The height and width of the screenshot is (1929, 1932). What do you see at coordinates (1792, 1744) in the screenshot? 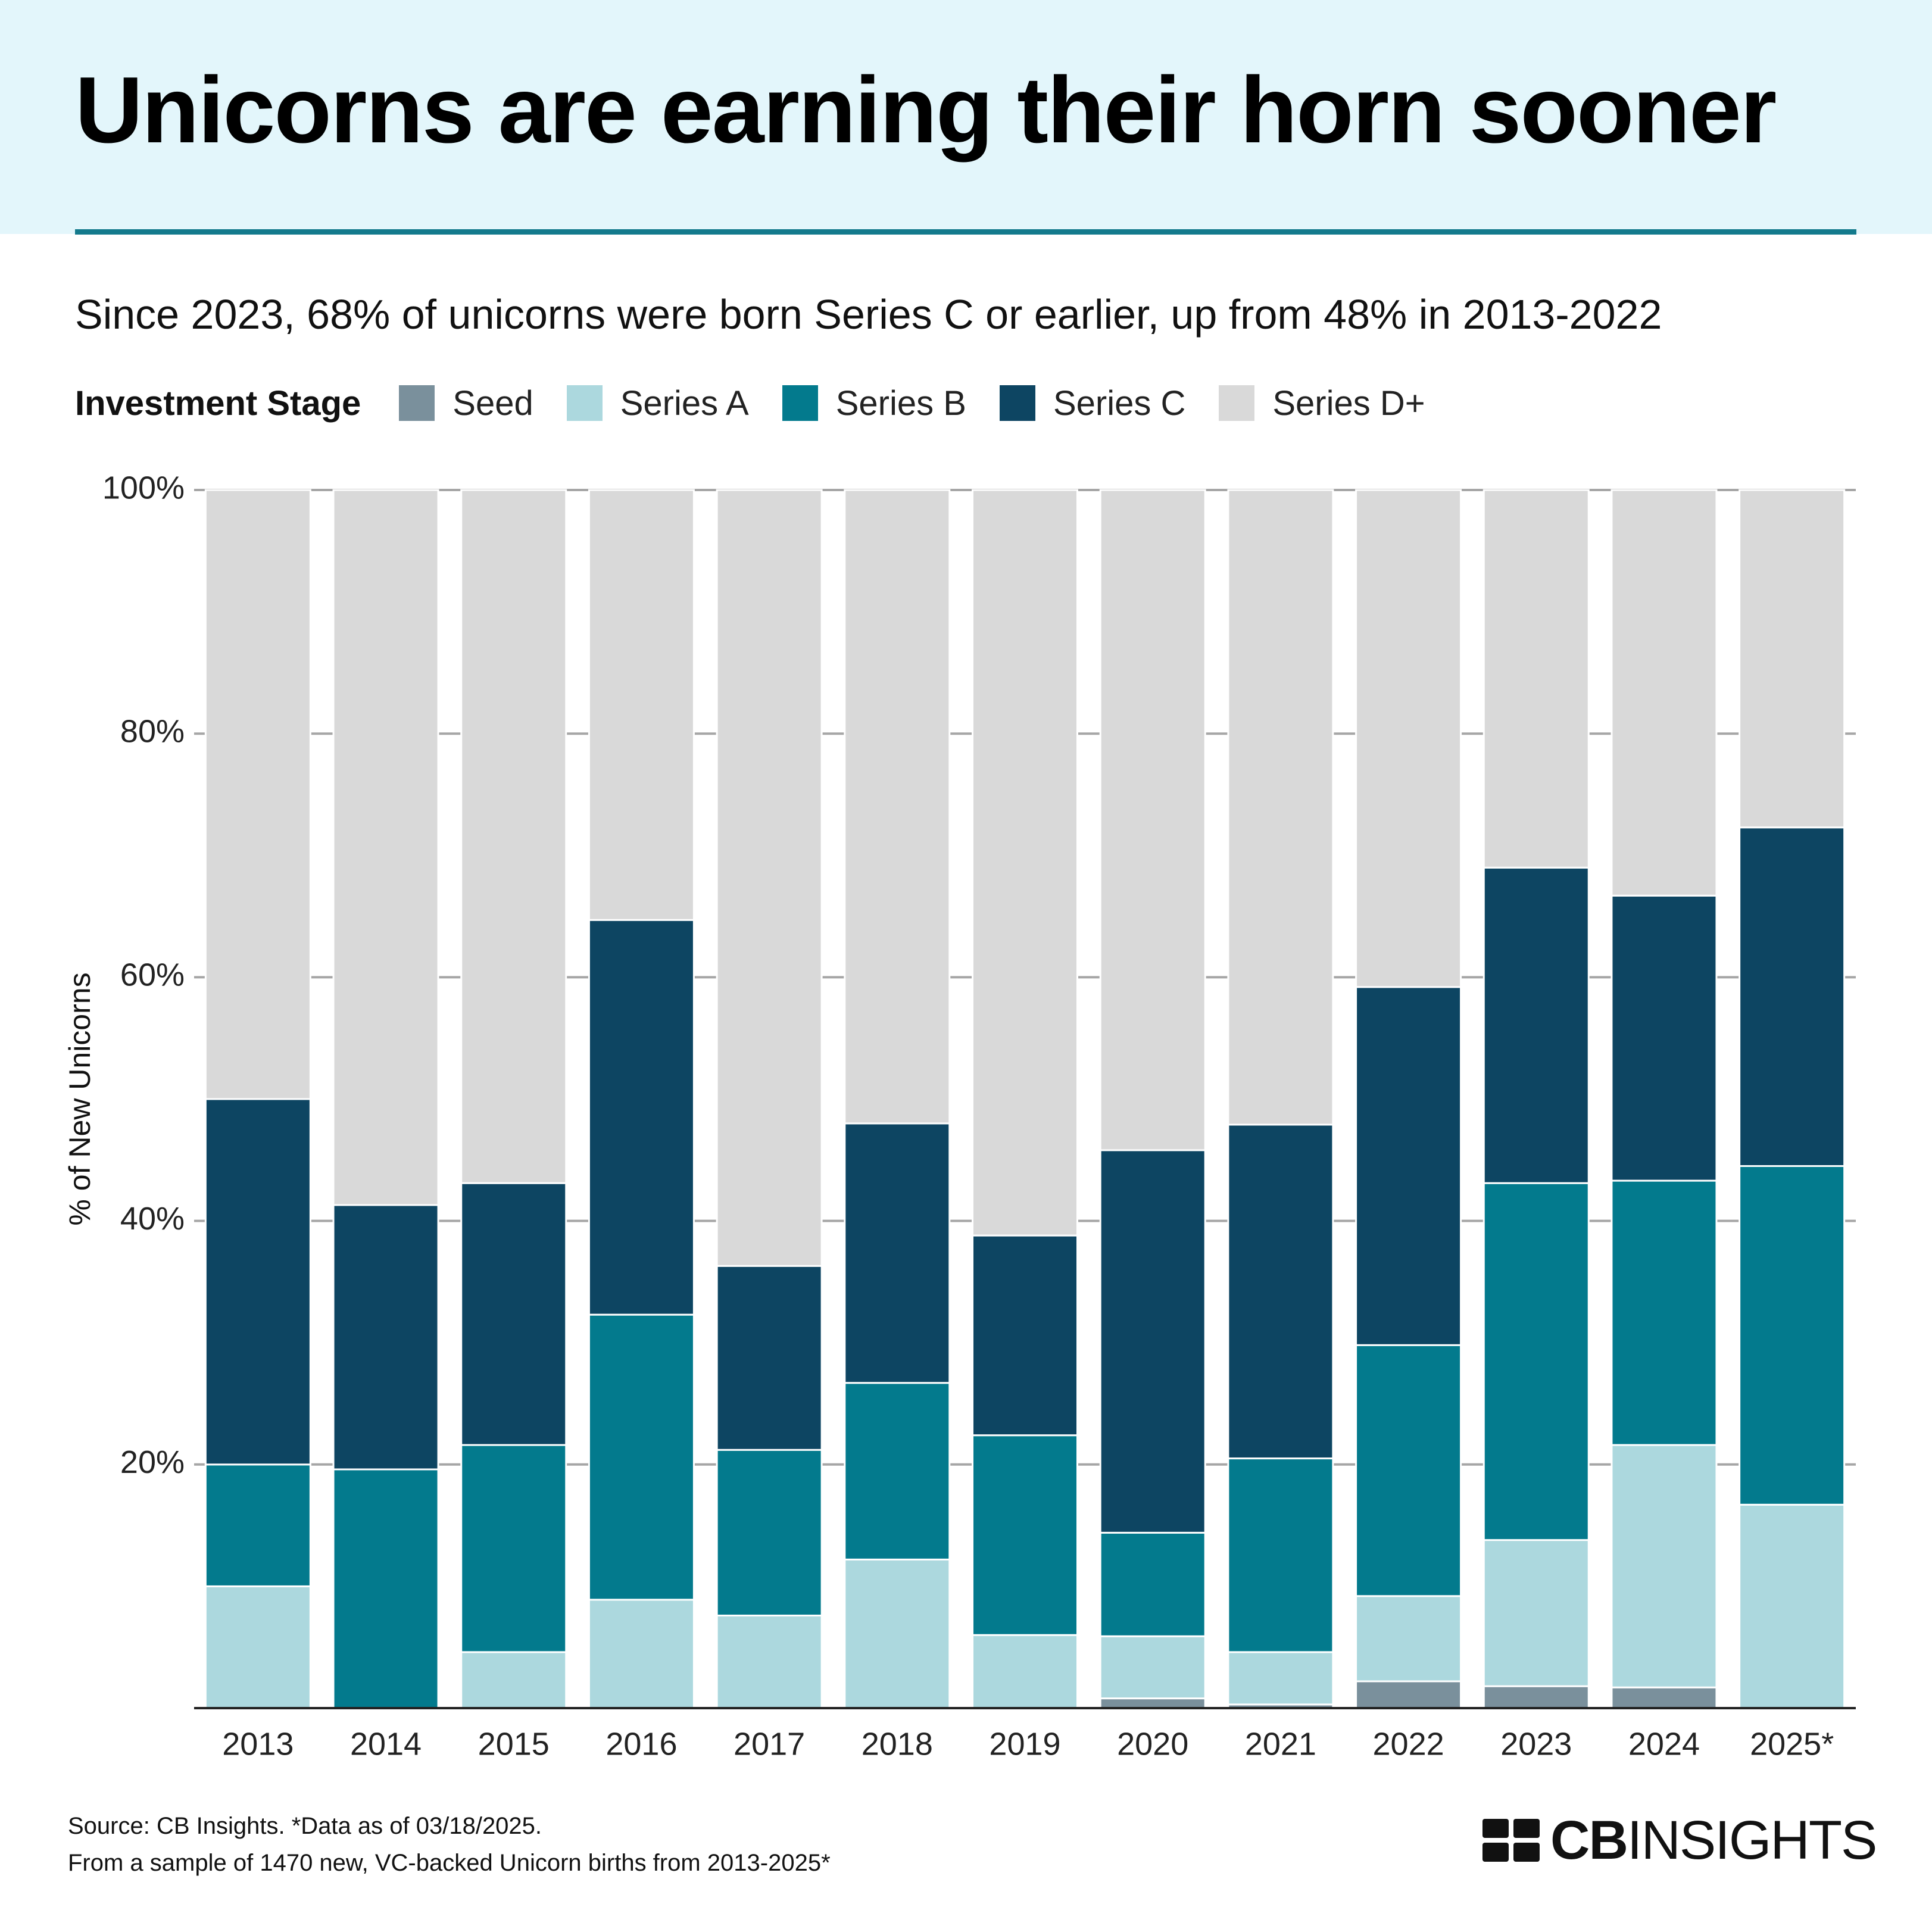
I see `x-tick-label: 2025*` at bounding box center [1792, 1744].